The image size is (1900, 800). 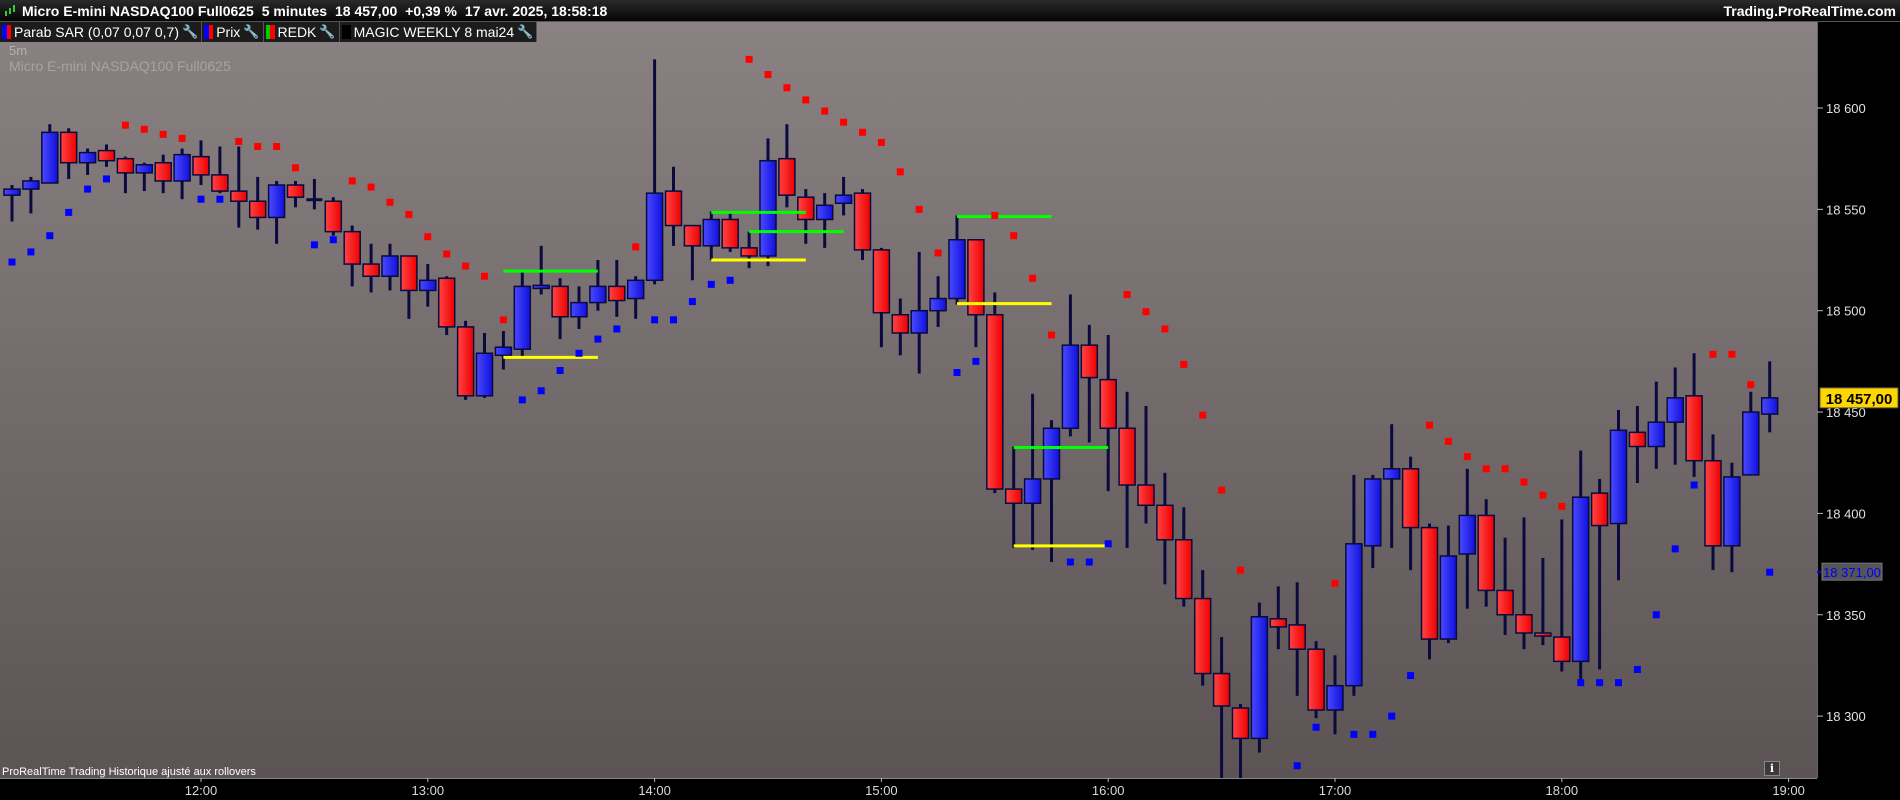 What do you see at coordinates (1858, 411) in the screenshot?
I see `price-axis` at bounding box center [1858, 411].